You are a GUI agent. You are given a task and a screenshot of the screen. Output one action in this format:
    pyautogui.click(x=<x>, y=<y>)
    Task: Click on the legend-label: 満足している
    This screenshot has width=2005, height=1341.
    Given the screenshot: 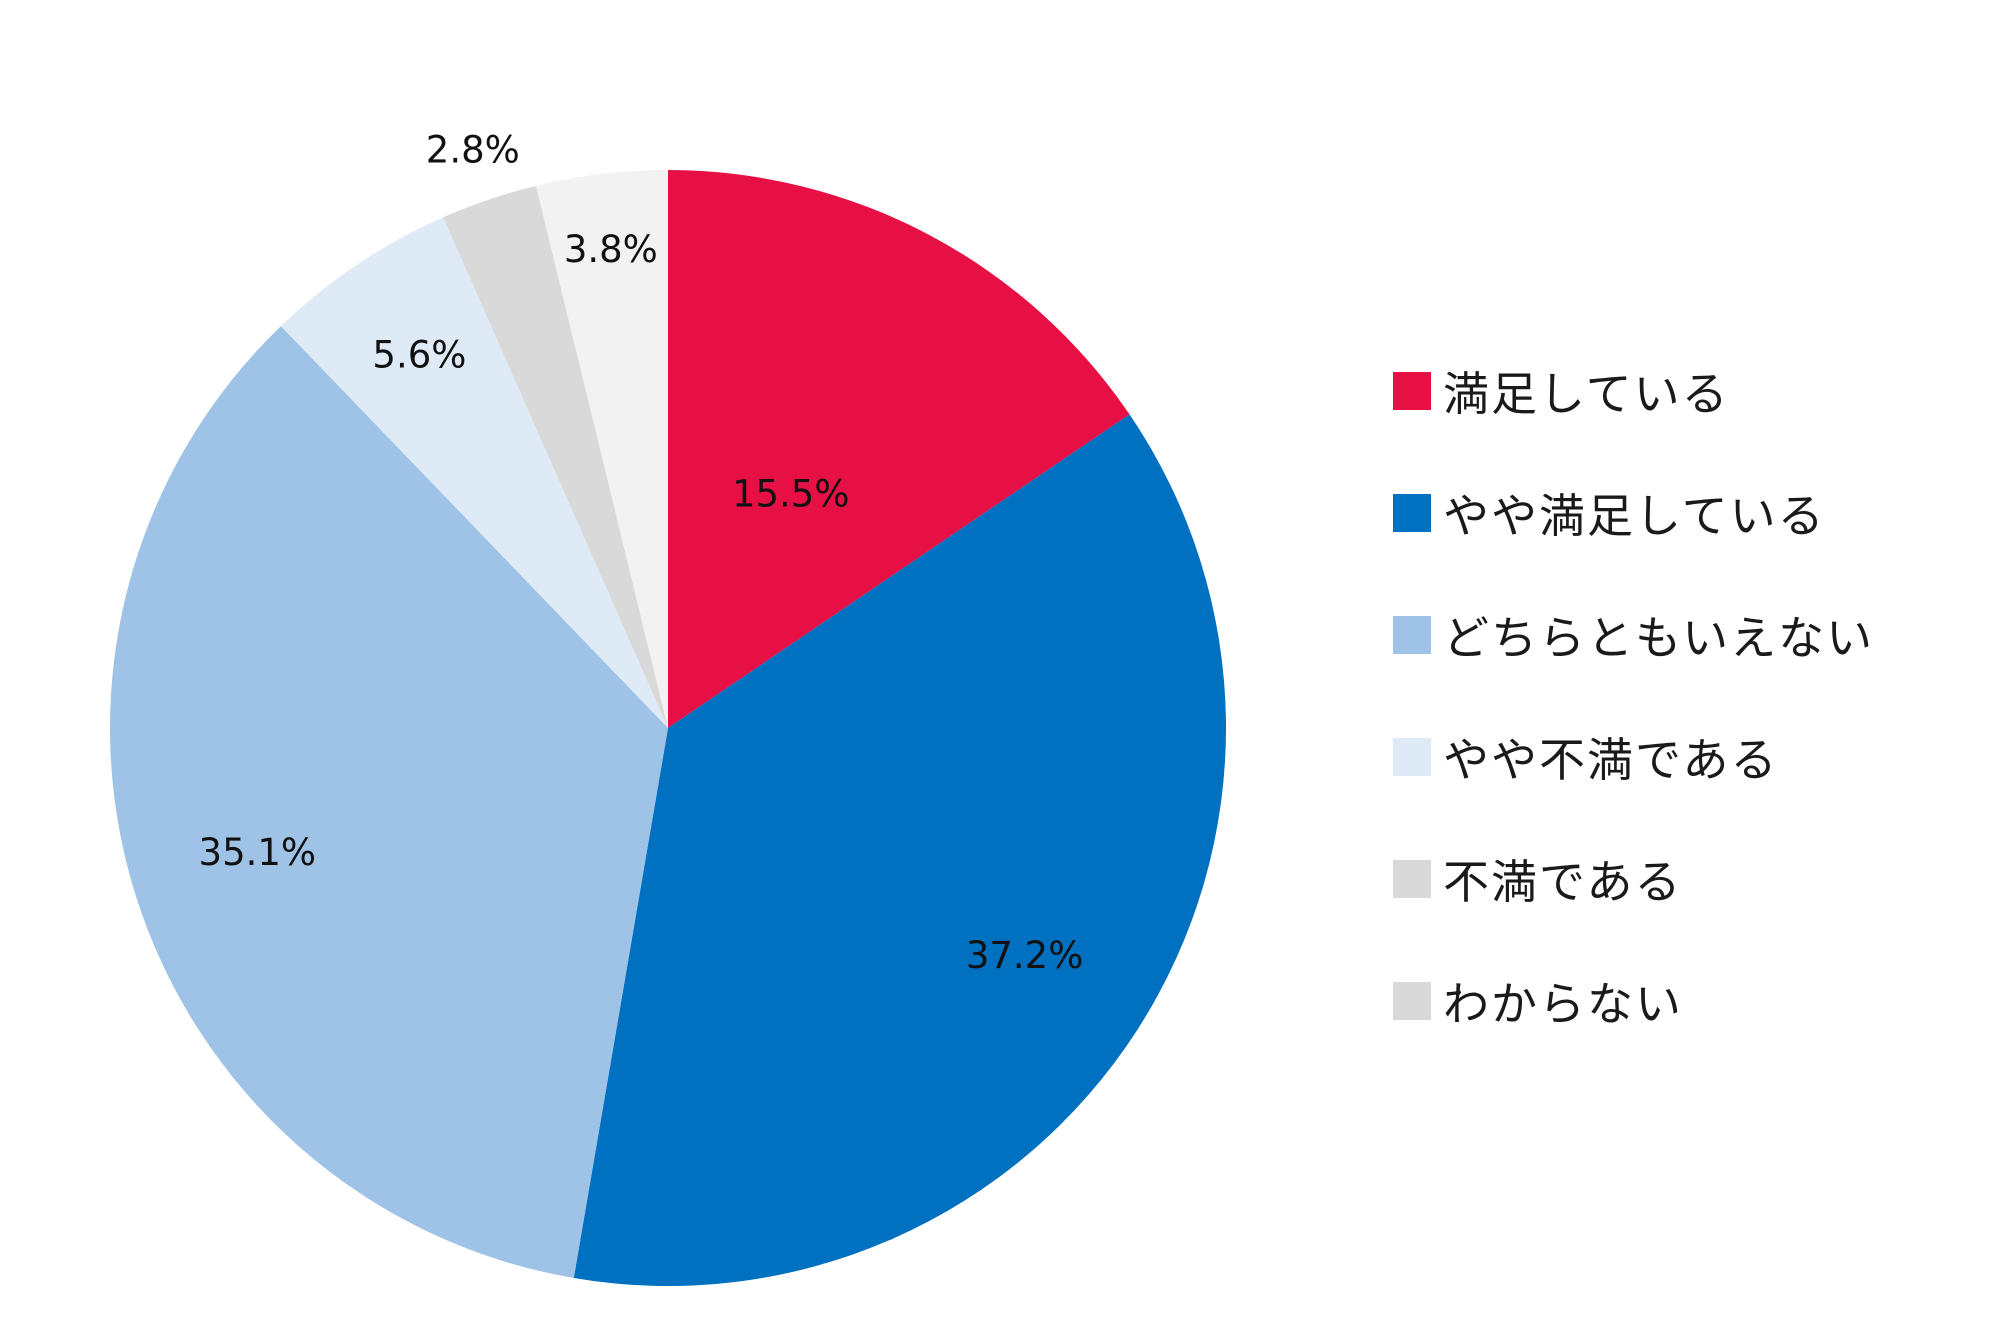 What is the action you would take?
    pyautogui.click(x=1586, y=394)
    